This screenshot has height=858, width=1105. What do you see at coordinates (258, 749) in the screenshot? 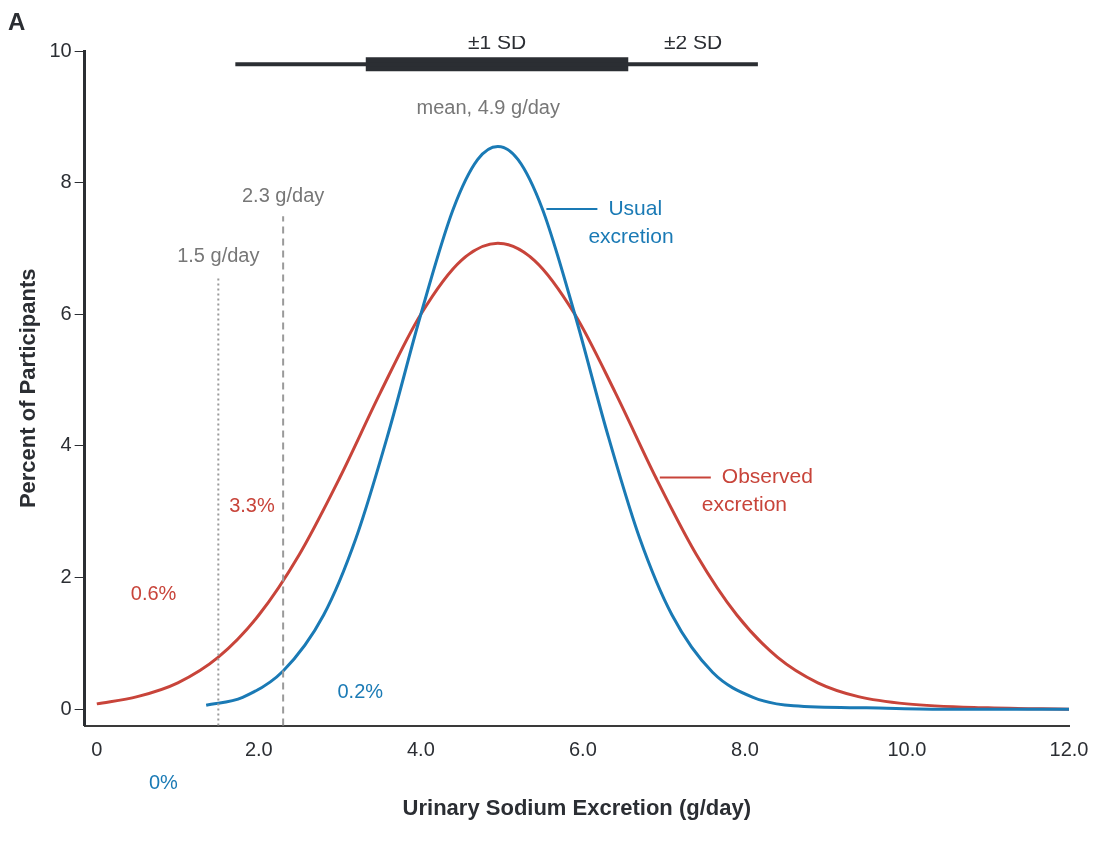
I see `x-tick-label: 2.0` at bounding box center [258, 749].